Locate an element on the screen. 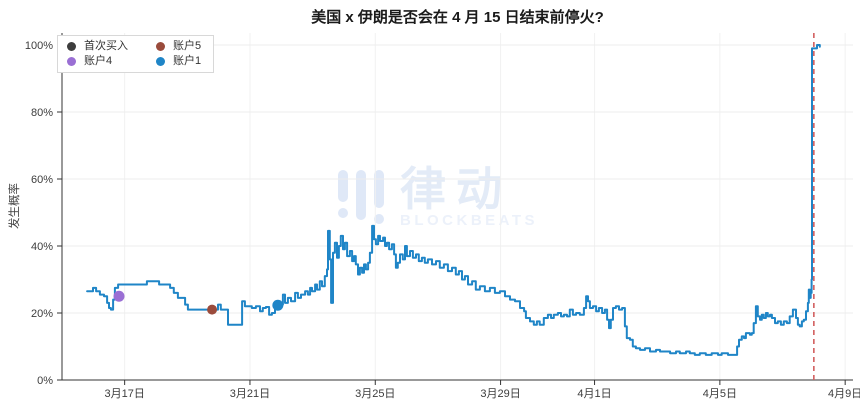 The image size is (860, 404). chart-title: 美国 x 伊朗是否会在 4 月 15 日结束前停火? is located at coordinates (457, 17).